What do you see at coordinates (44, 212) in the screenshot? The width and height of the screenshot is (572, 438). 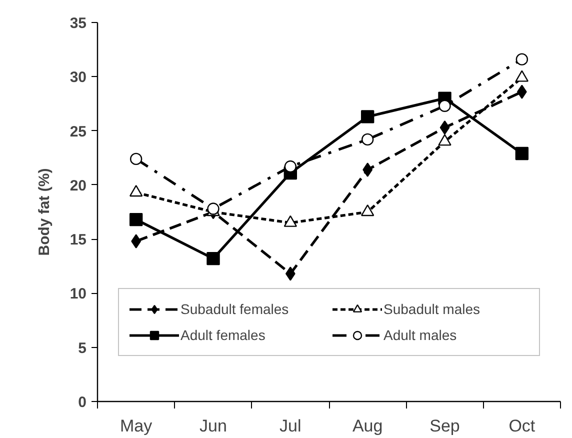 I see `y-axis-title: Body fat (%)` at bounding box center [44, 212].